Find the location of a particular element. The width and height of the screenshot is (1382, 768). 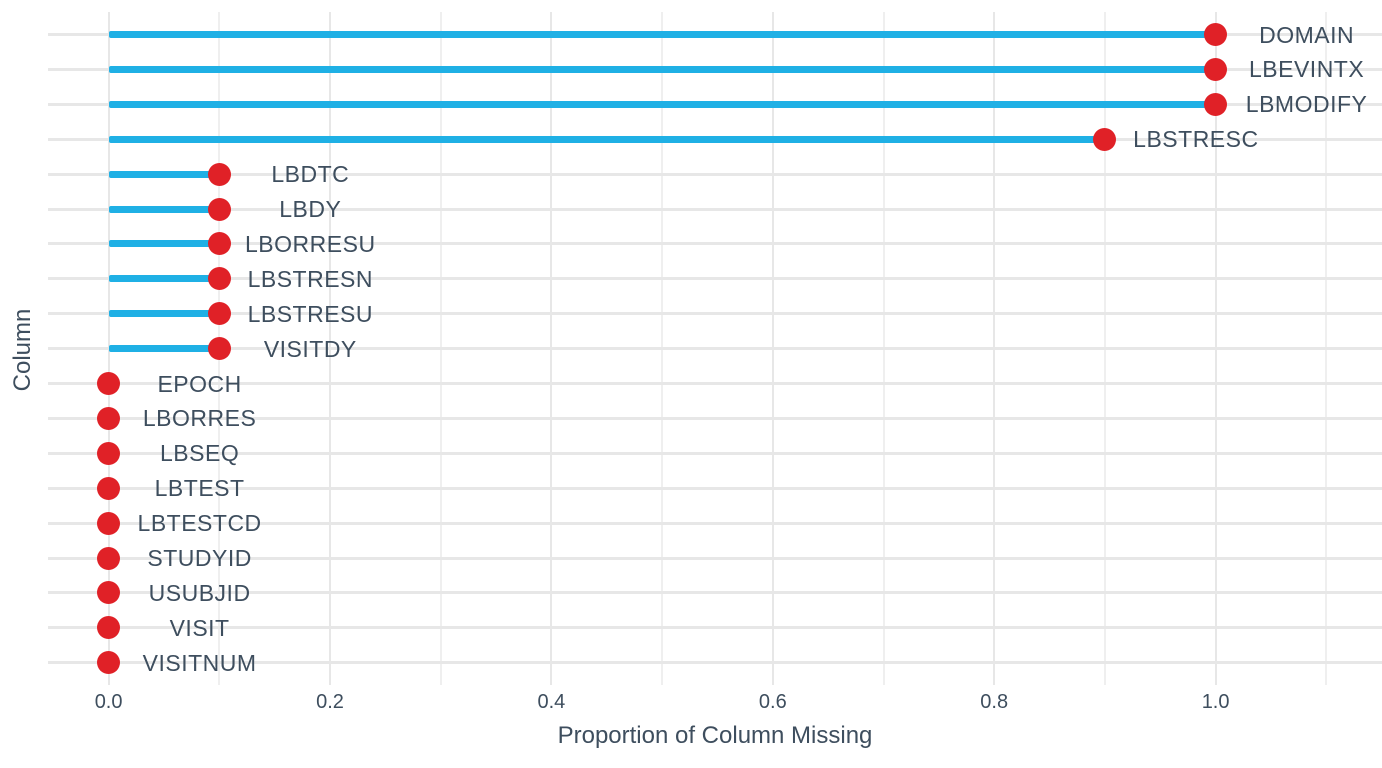

x-tick-label: 1.0 is located at coordinates (1215, 702).